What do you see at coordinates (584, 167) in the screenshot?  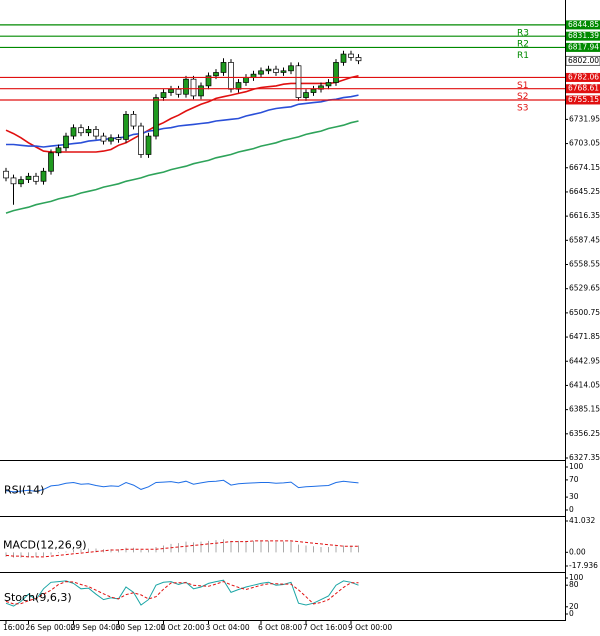 I see `y-tick-label: 6674.15` at bounding box center [584, 167].